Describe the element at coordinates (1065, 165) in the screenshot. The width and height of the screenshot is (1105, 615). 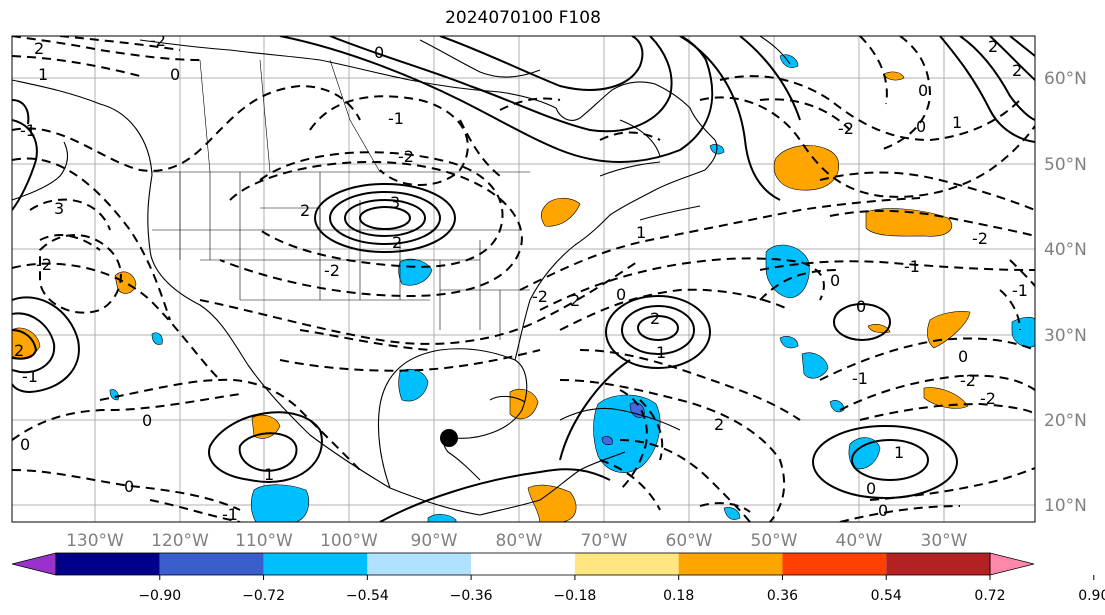
I see `latitude-label: 50°N` at that location.